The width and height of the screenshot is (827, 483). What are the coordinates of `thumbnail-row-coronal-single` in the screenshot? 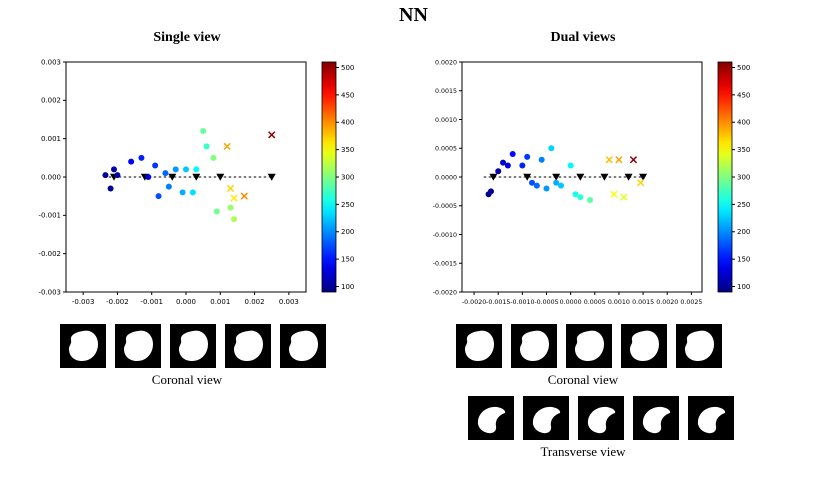 It's located at (232, 346).